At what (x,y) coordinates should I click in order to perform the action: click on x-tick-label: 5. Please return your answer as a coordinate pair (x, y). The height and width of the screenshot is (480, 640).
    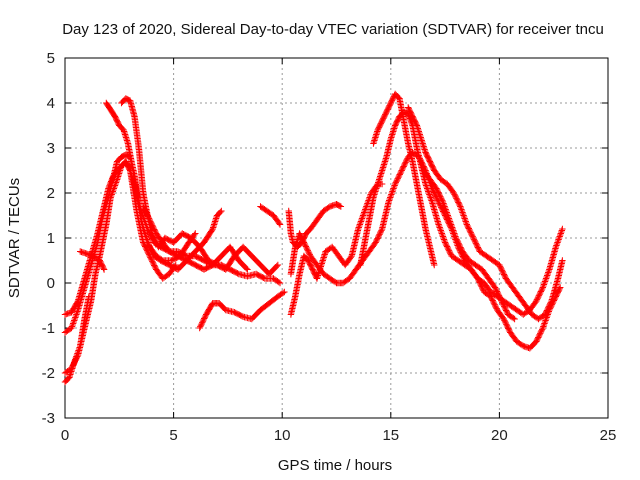
    Looking at the image, I should click on (173, 435).